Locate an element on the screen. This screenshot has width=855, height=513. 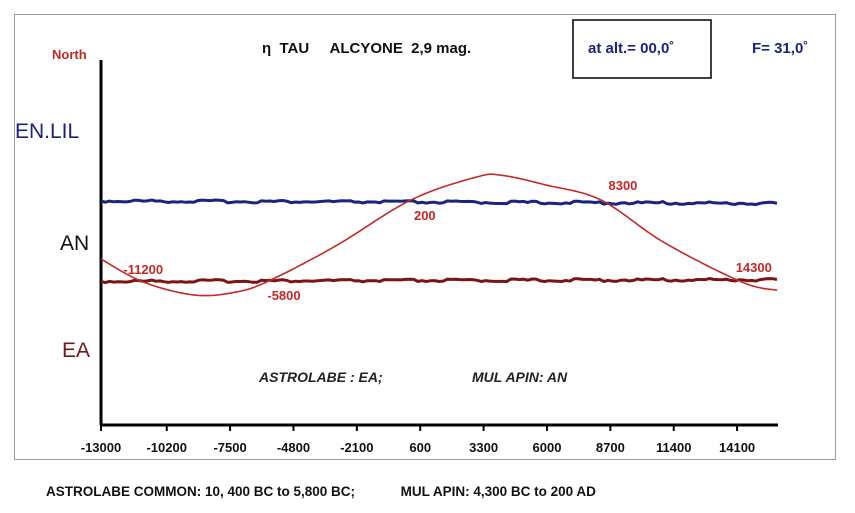
x-ticks is located at coordinates (419, 428).